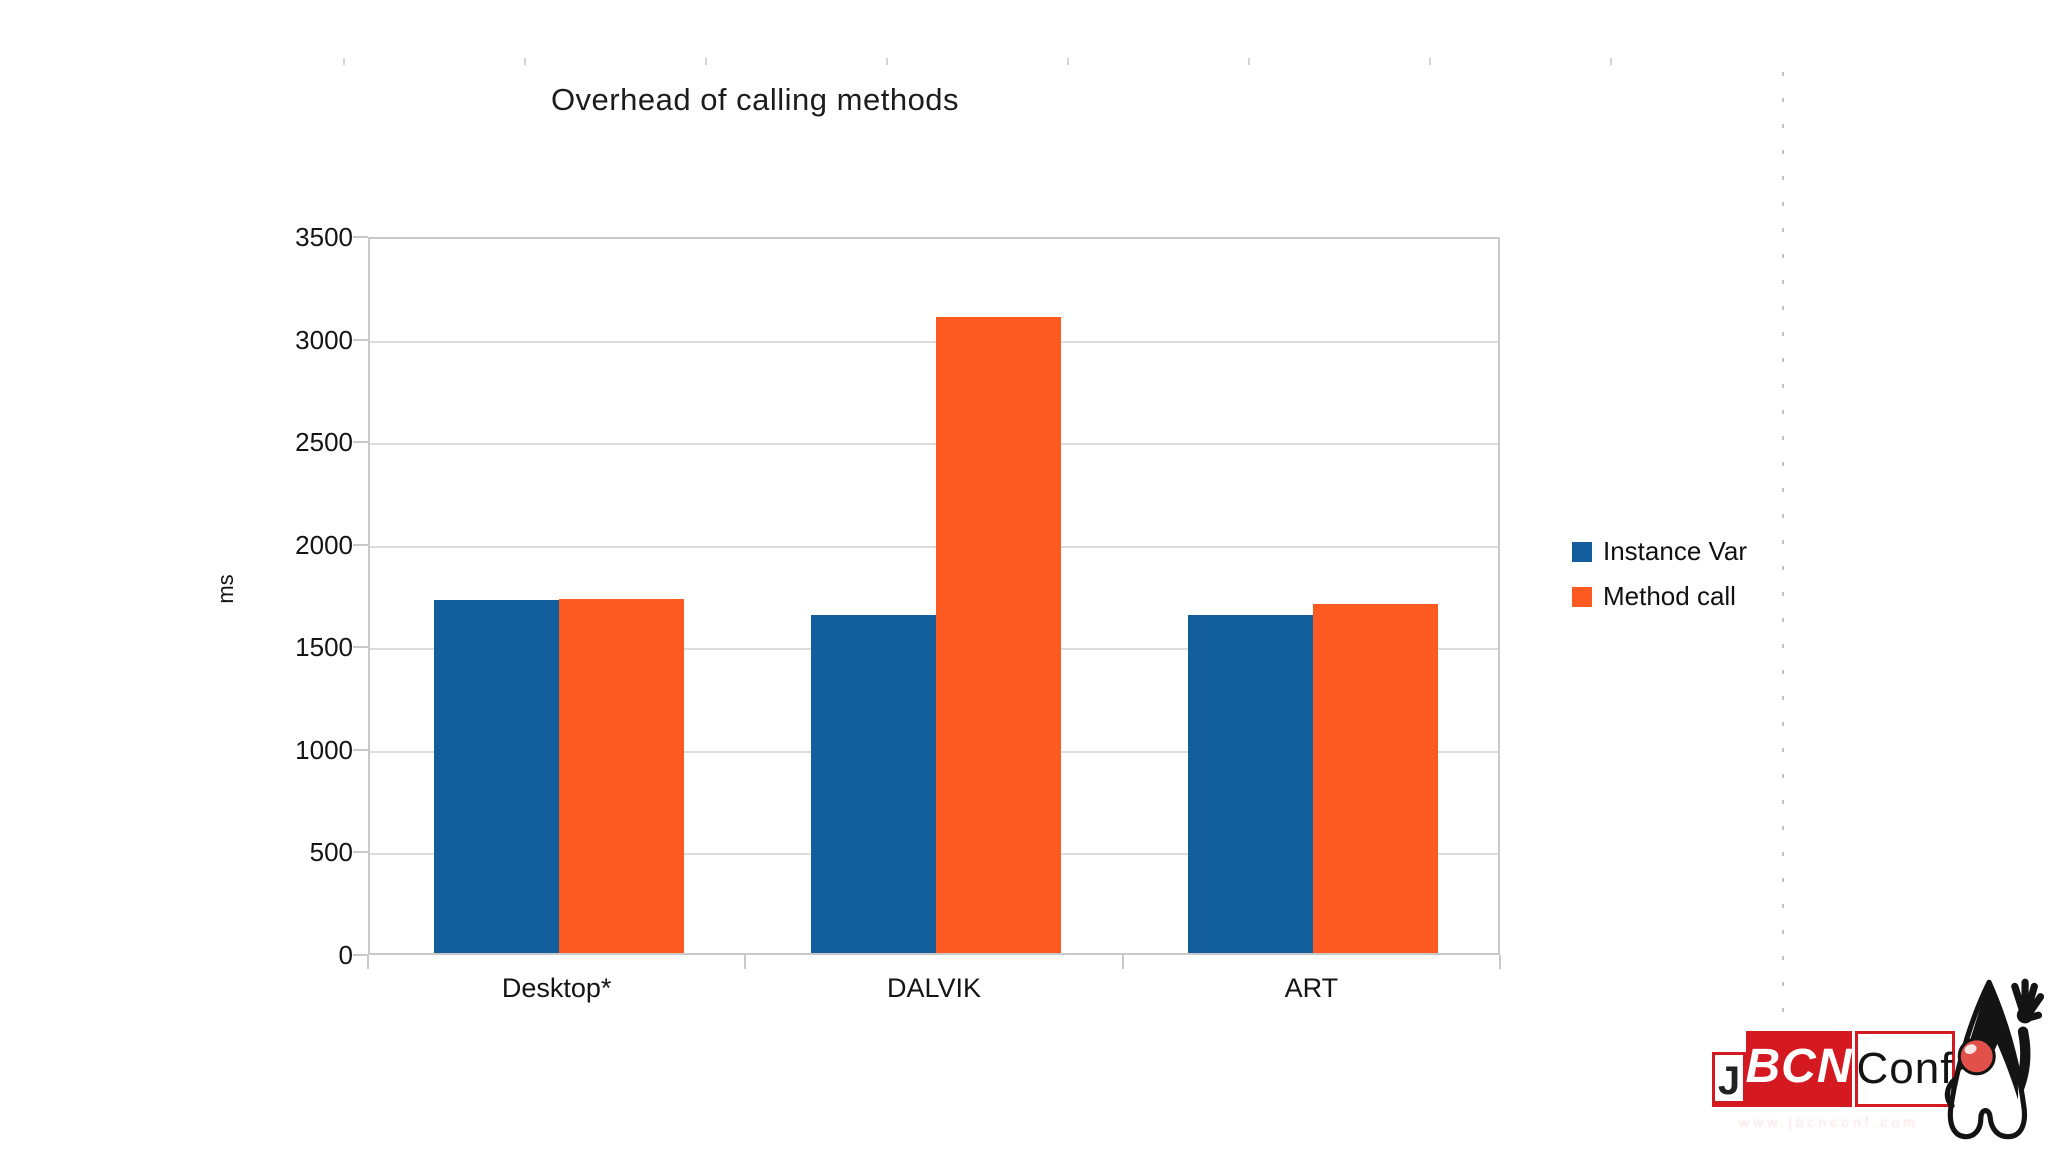 This screenshot has width=2048, height=1152. I want to click on bar-instance-var-art, so click(1251, 783).